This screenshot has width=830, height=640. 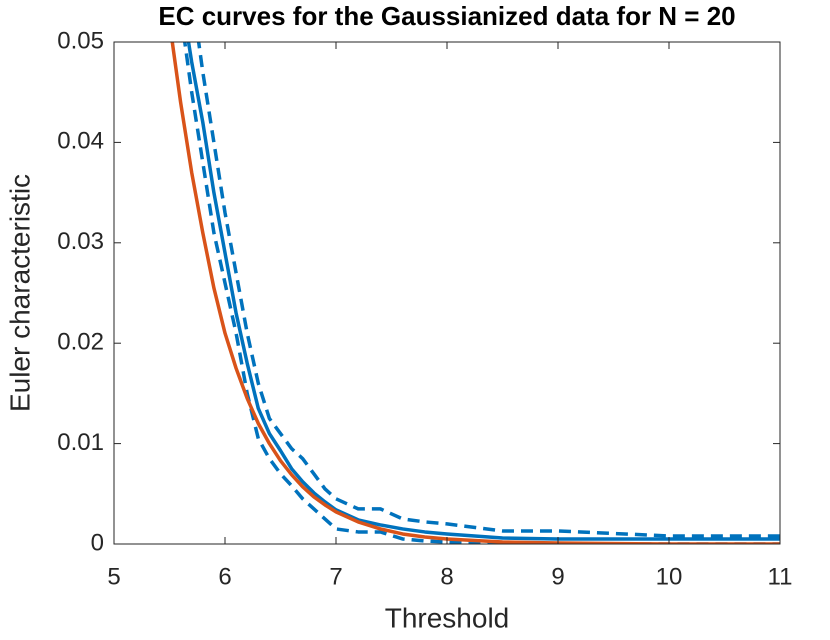 What do you see at coordinates (447, 617) in the screenshot?
I see `x-axis-label: Threshold` at bounding box center [447, 617].